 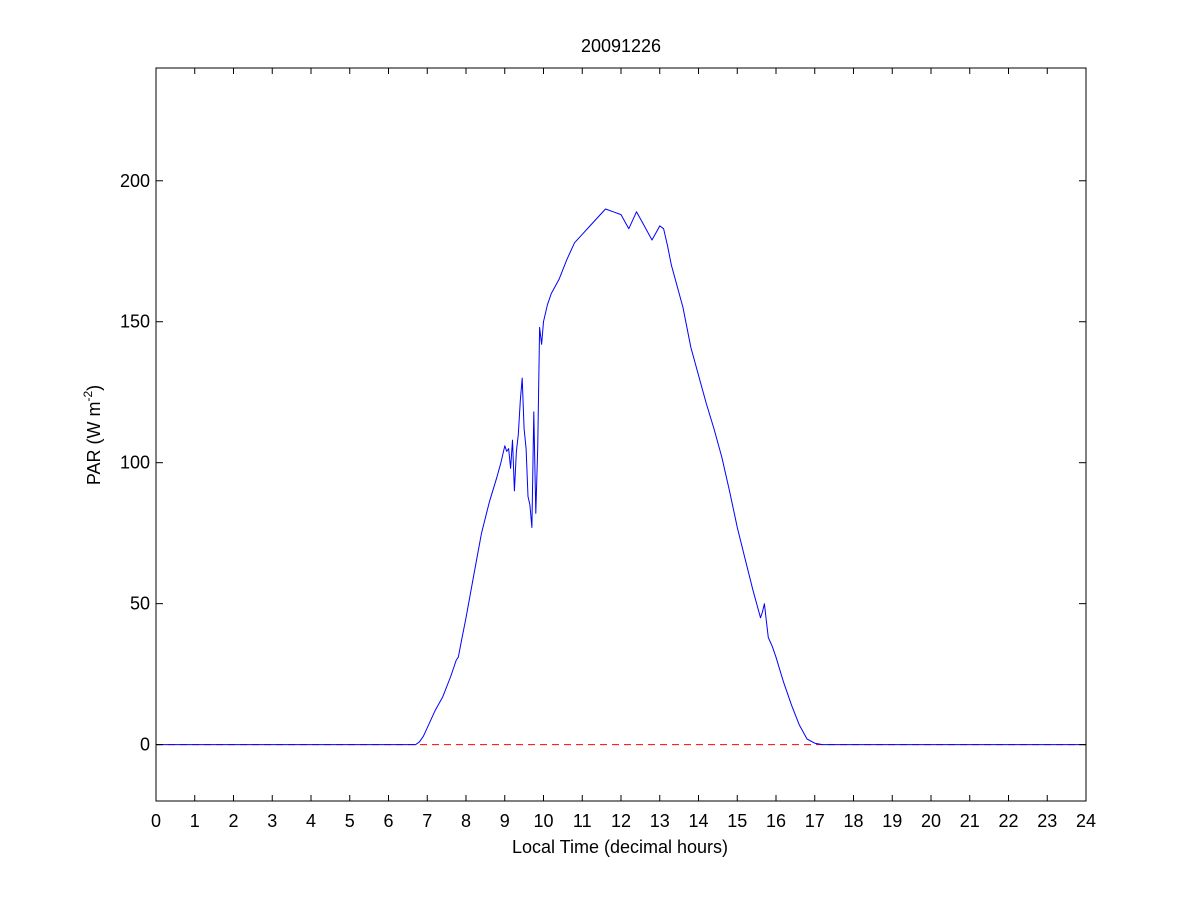 What do you see at coordinates (853, 821) in the screenshot?
I see `x-tick-label: 18` at bounding box center [853, 821].